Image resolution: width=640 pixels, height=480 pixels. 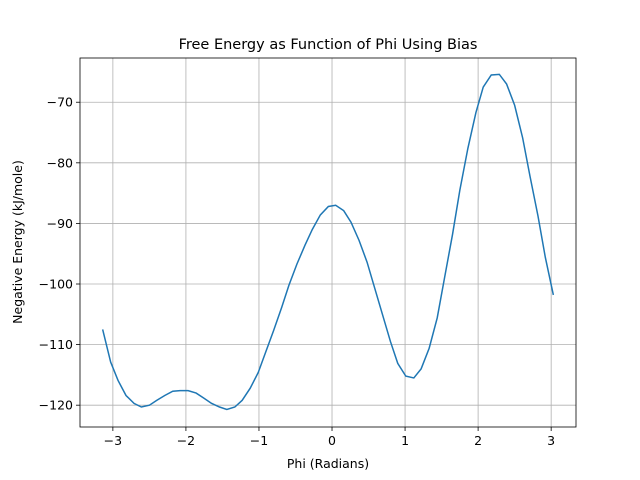 I want to click on x-tick-label: 0, so click(x=332, y=440).